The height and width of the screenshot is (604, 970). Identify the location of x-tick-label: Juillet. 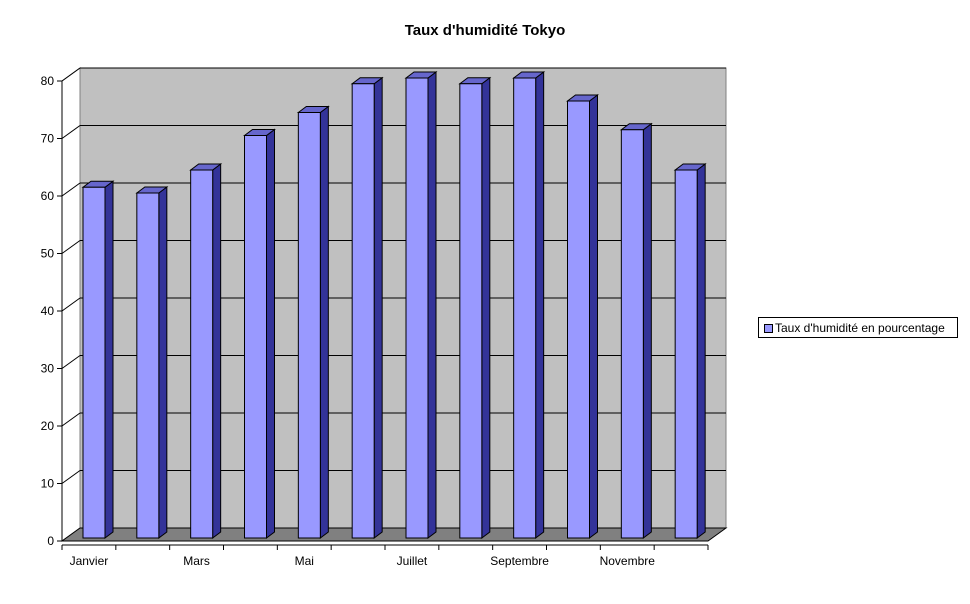
(412, 561).